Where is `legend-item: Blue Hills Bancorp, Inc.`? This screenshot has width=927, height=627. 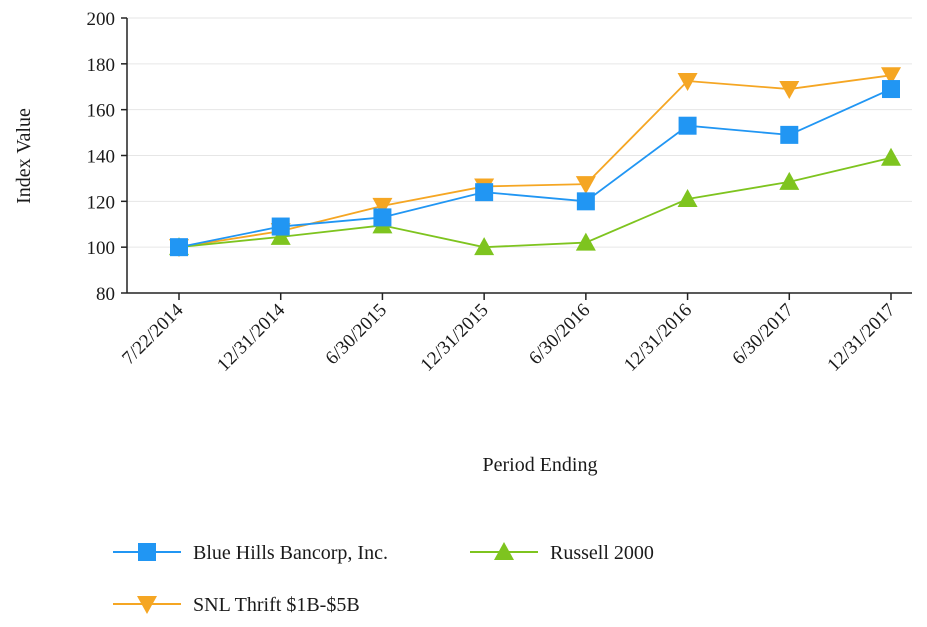
legend-item: Blue Hills Bancorp, Inc. is located at coordinates (250, 553).